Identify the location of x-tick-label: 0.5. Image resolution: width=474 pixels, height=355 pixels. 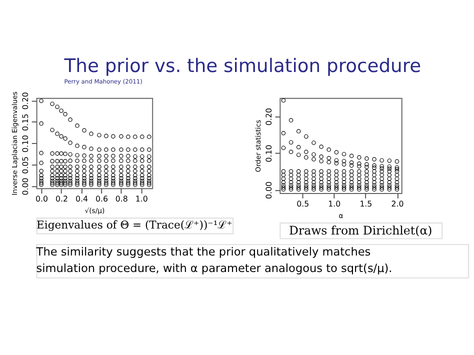
(303, 203).